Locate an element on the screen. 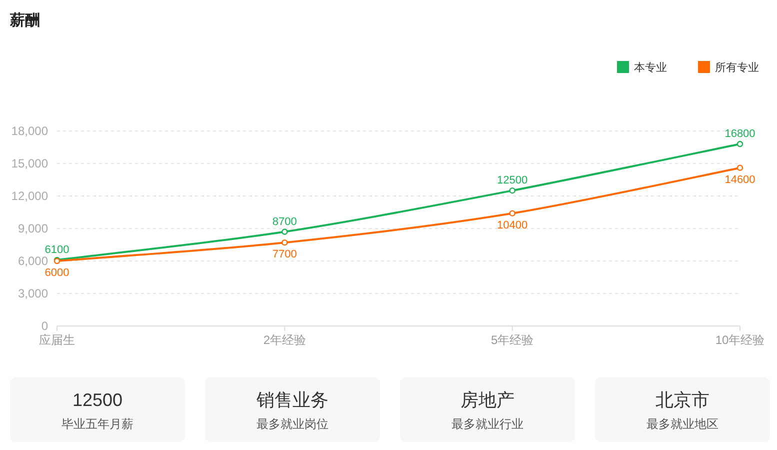 The width and height of the screenshot is (777, 450). text: 房地产 is located at coordinates (487, 400).